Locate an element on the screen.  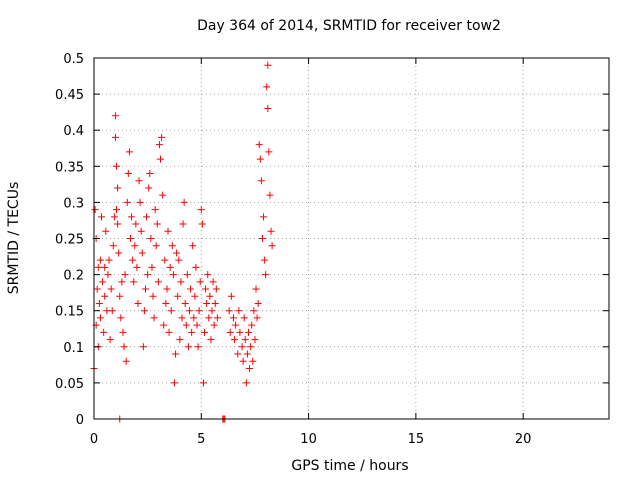
x-tick-label: 10 is located at coordinates (308, 439).